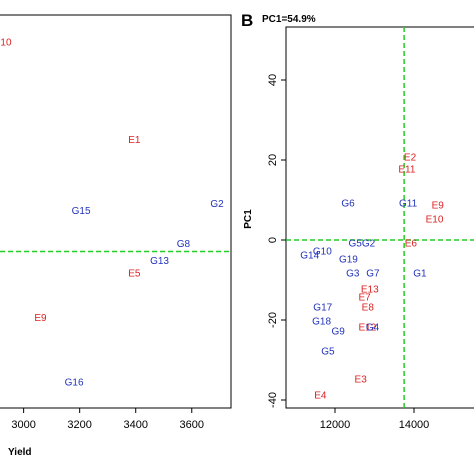 Image resolution: width=474 pixels, height=474 pixels. I want to click on panel-b-point-label: G9, so click(338, 332).